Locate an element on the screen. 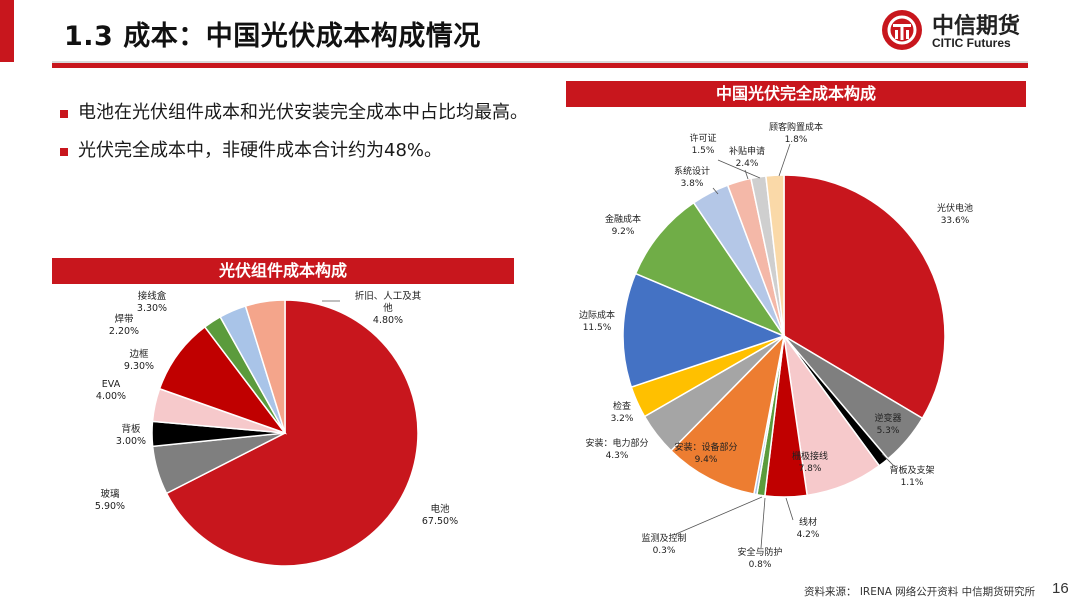  slice-label: 金融成本 9.2% is located at coordinates (623, 225).